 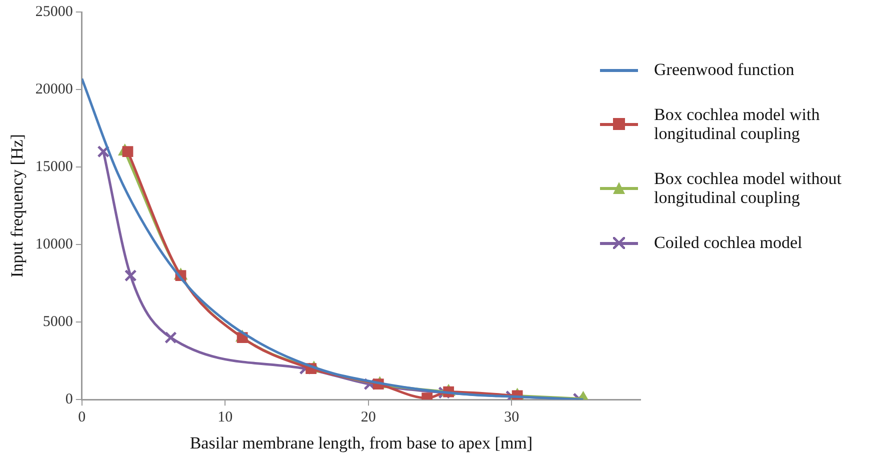 I want to click on legend-label: Box cochlea model without longitudinal coupling, so click(x=748, y=188).